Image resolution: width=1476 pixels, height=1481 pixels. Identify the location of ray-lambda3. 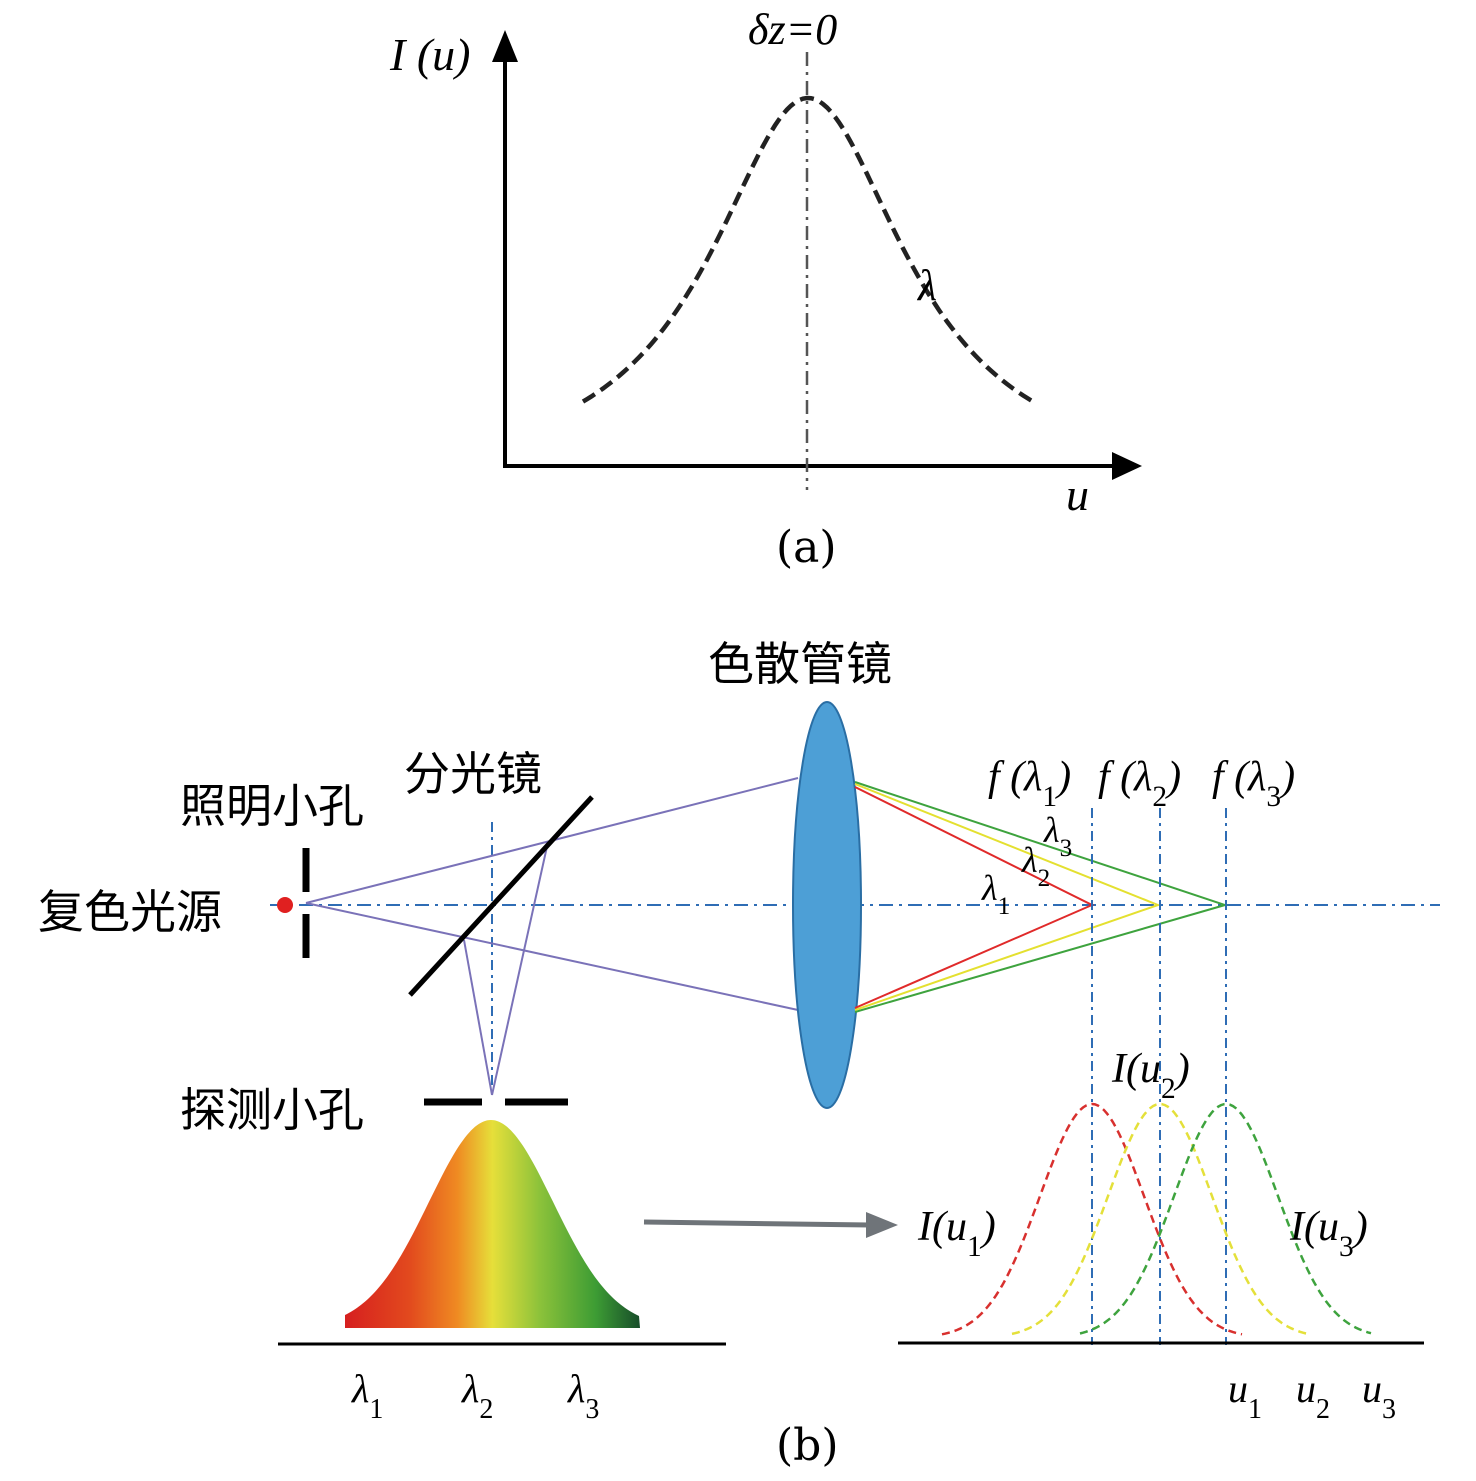
(1041, 897).